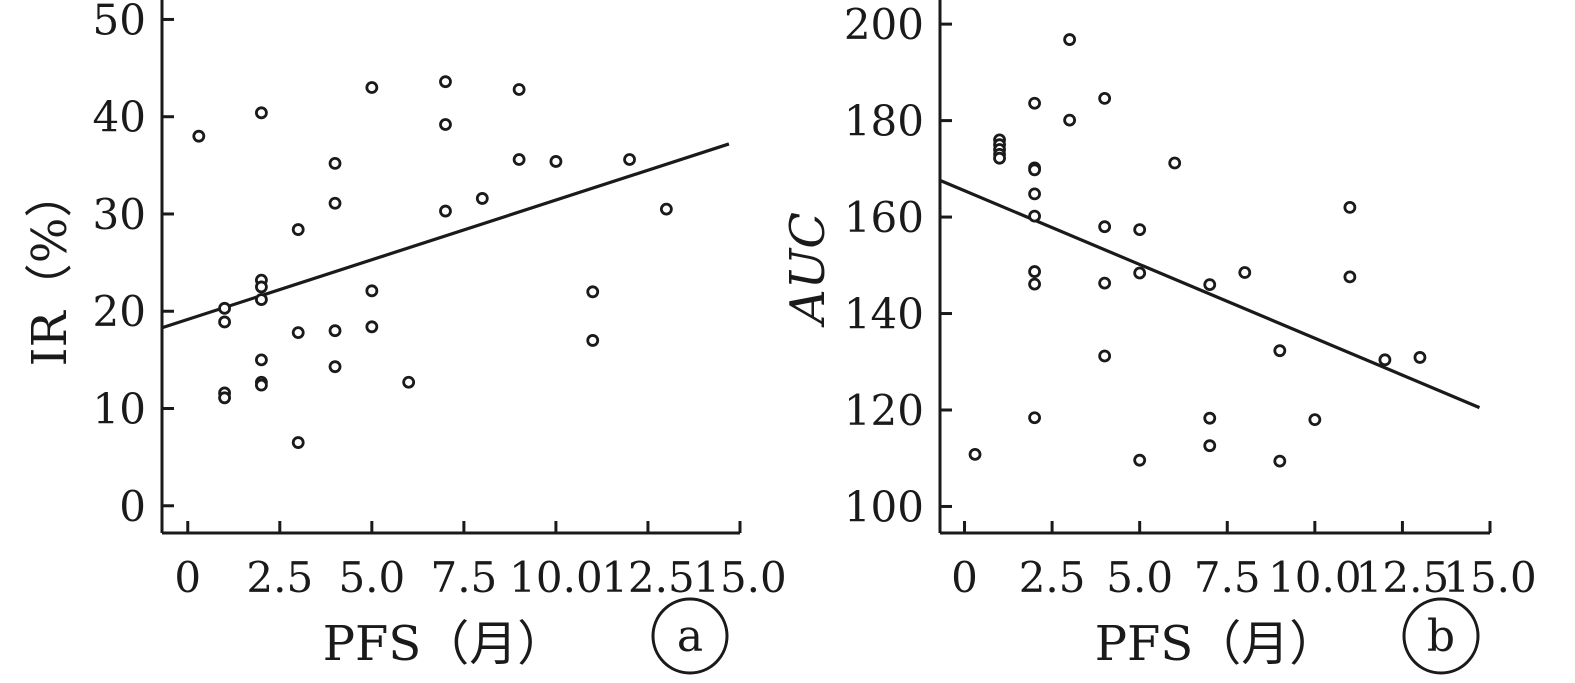  What do you see at coordinates (119, 409) in the screenshot?
I see `panel-a-y-tick-label: 10` at bounding box center [119, 409].